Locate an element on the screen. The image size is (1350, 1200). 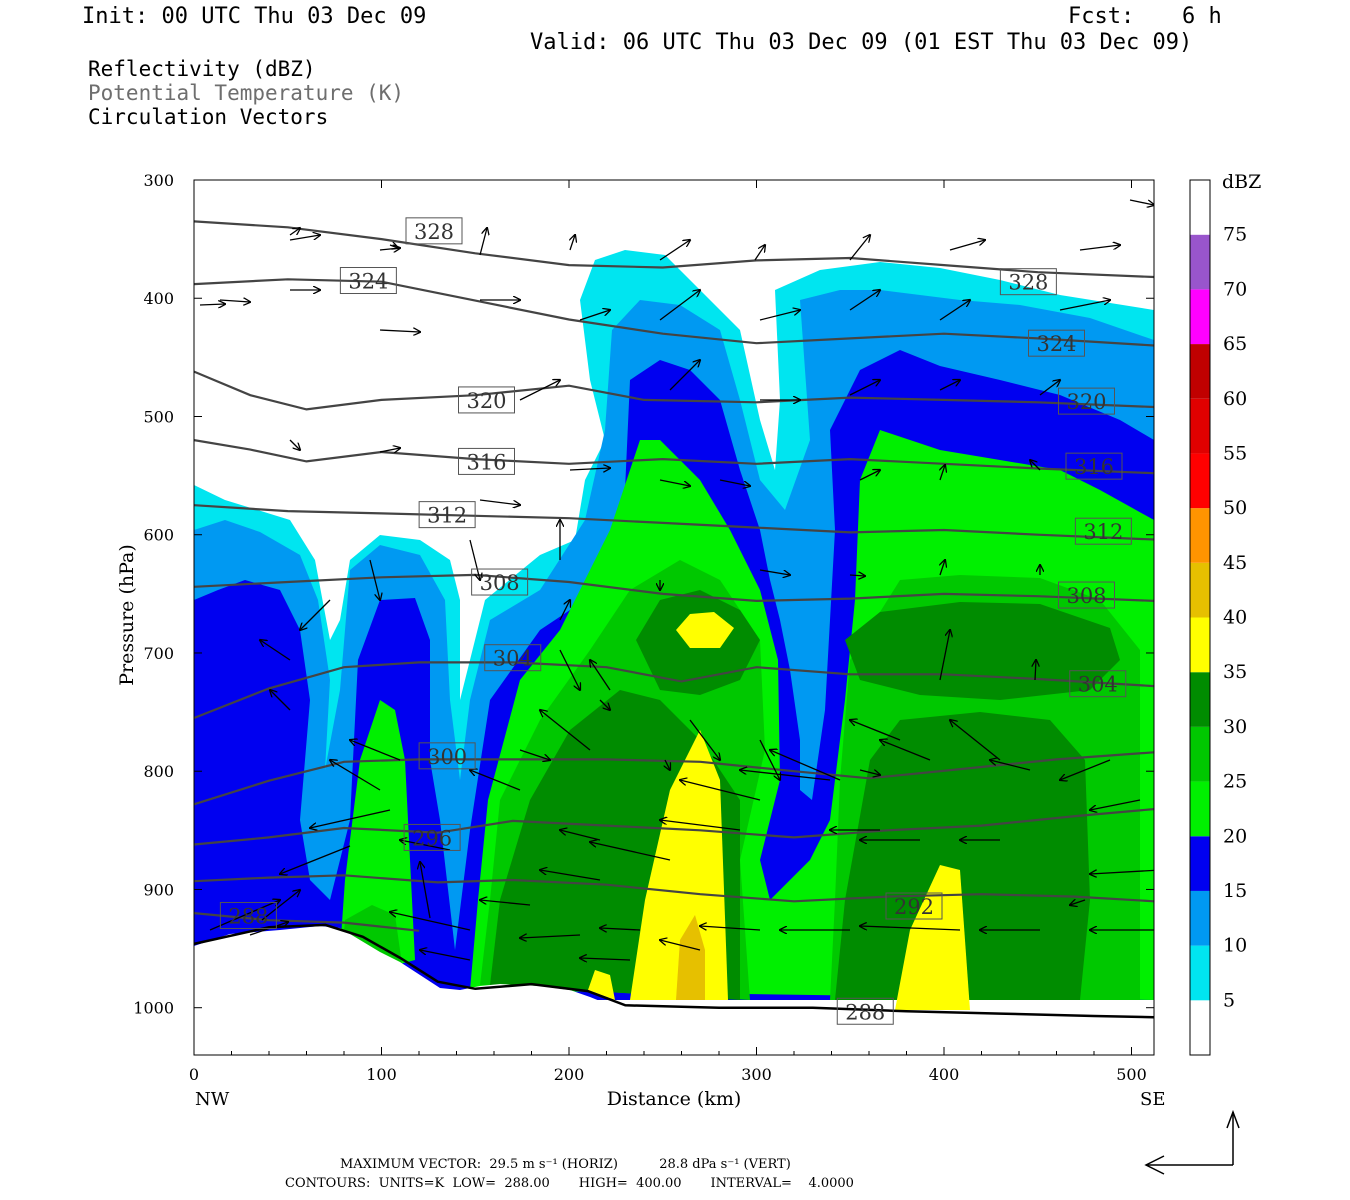
theta-label-288: 288 is located at coordinates (865, 1011).